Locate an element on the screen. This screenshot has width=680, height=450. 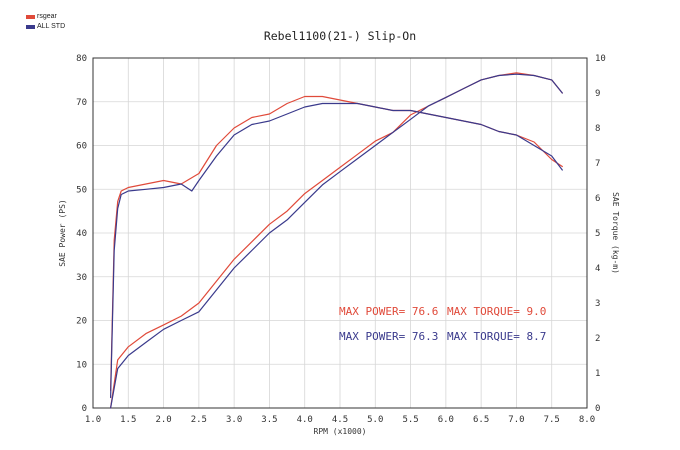
x-tick-label-8: 5.0 is located at coordinates (375, 420).